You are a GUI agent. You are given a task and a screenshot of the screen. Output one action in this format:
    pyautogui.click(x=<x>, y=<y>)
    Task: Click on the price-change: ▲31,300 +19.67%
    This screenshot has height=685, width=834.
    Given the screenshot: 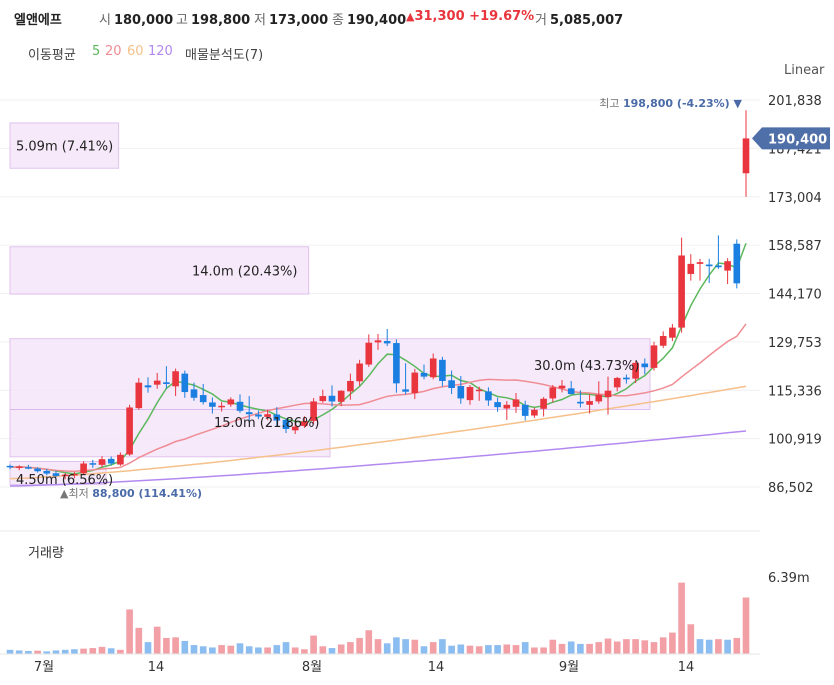 What is the action you would take?
    pyautogui.click(x=470, y=16)
    